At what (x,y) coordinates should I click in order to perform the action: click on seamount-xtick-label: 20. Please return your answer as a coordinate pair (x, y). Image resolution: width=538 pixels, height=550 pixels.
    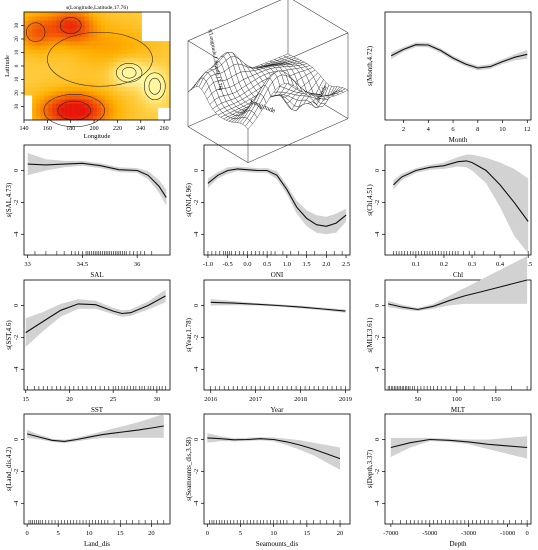
    Looking at the image, I should click on (340, 533).